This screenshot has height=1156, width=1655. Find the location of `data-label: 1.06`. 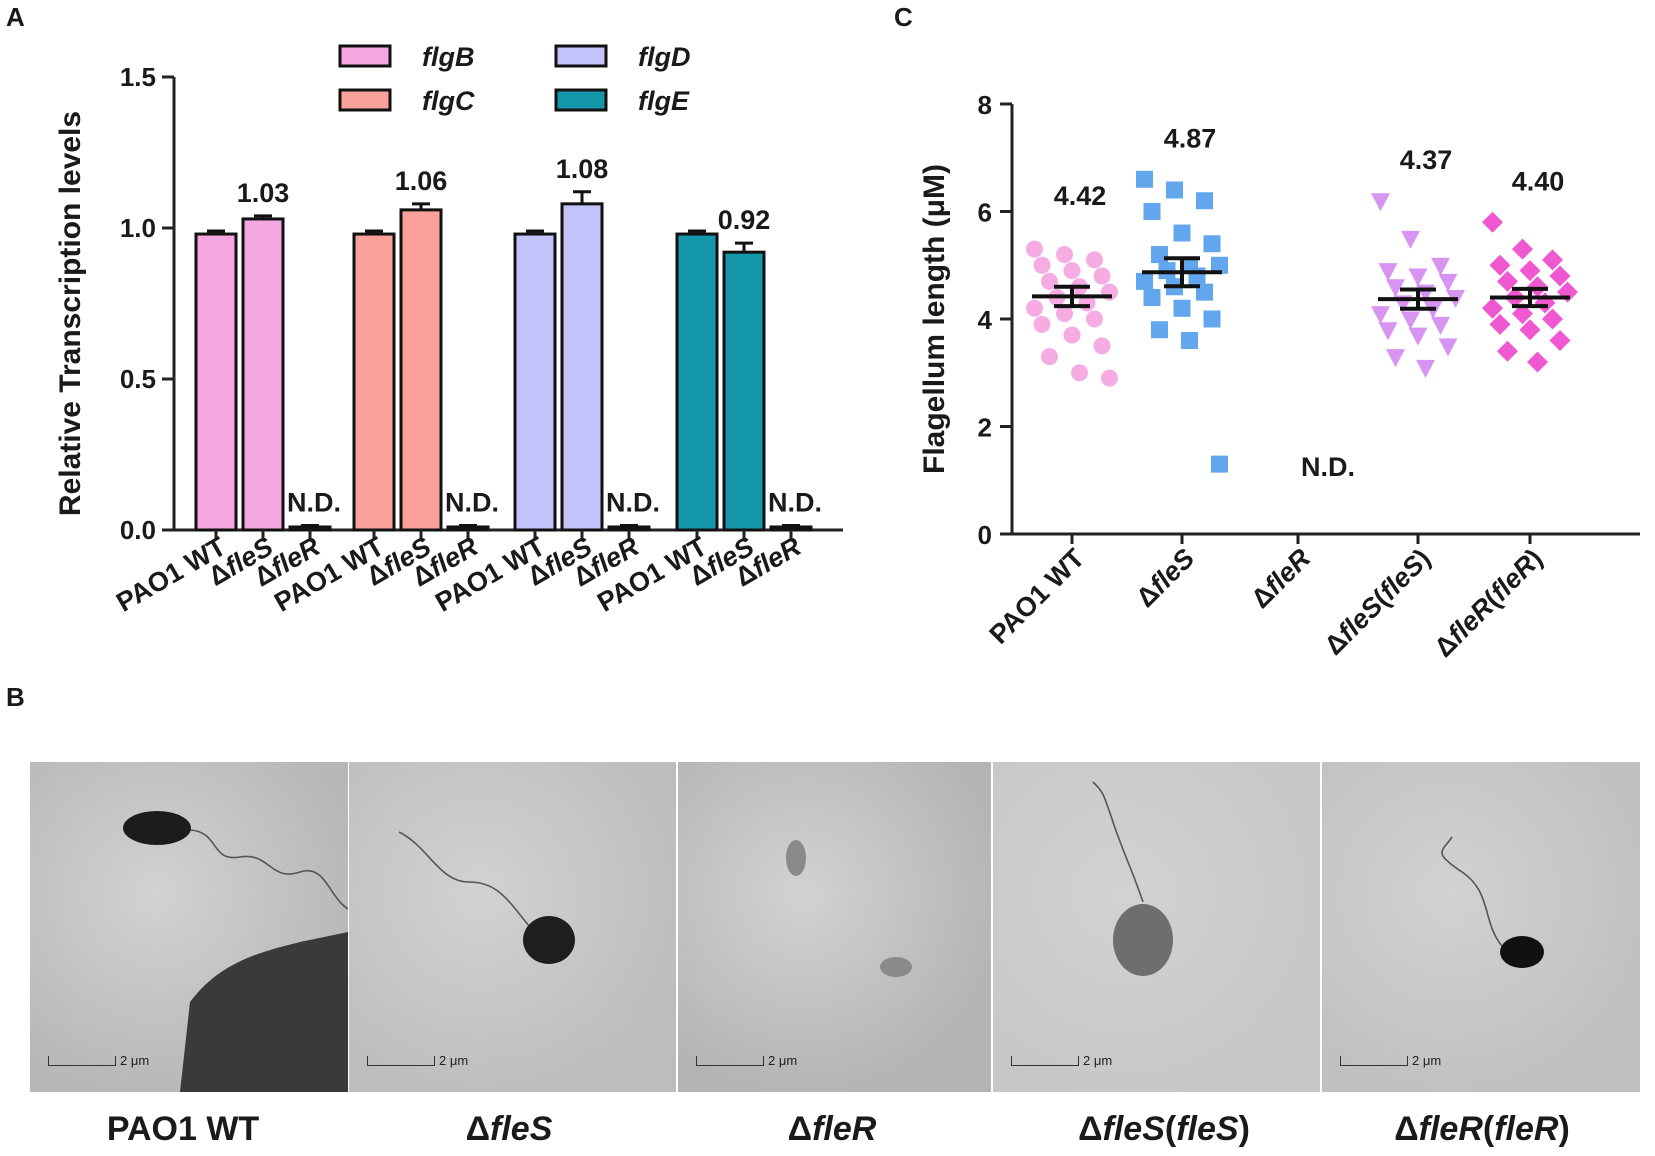

data-label: 1.06 is located at coordinates (421, 181).